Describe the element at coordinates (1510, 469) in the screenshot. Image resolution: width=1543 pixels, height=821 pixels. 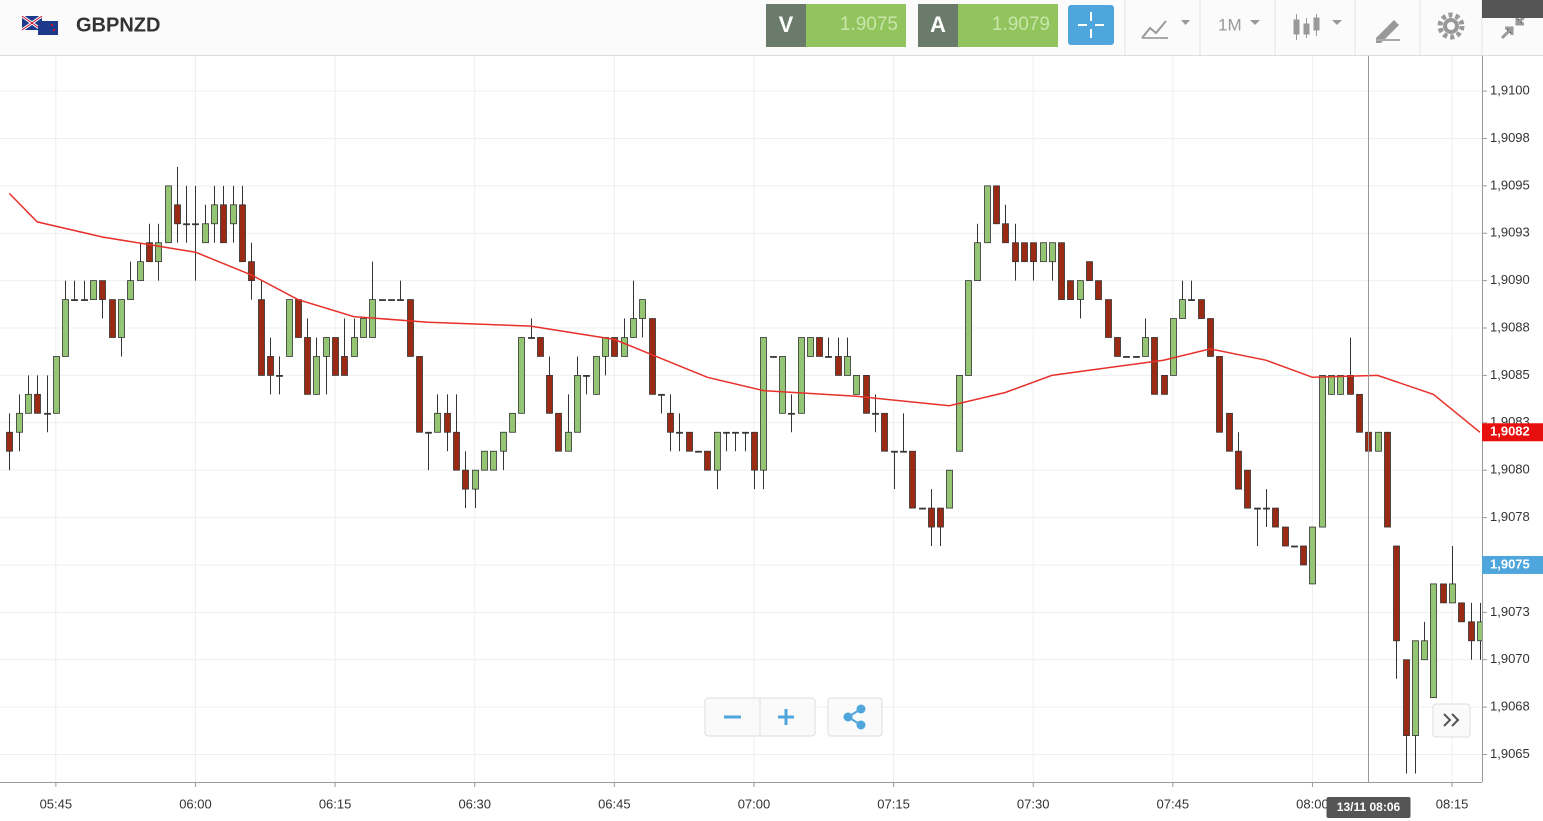
I see `y-tick-label: 1,9080` at that location.